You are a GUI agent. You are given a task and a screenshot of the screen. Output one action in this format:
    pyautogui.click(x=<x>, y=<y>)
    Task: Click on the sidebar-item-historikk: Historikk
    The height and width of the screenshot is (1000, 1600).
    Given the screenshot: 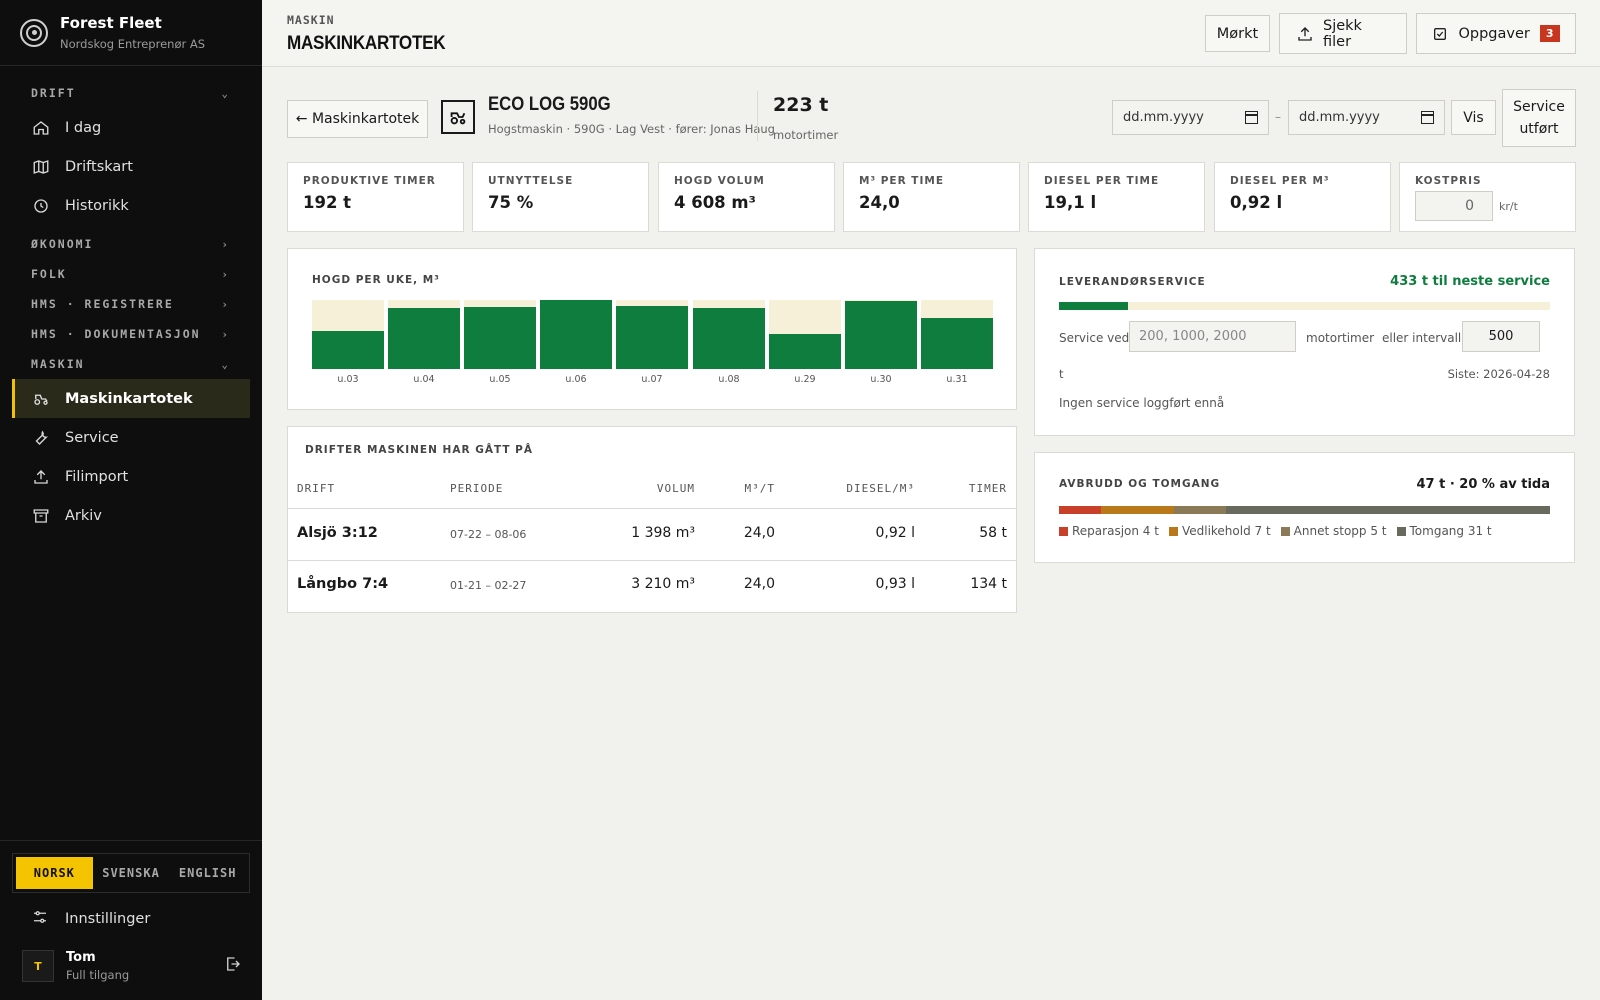 What is the action you would take?
    pyautogui.click(x=131, y=205)
    